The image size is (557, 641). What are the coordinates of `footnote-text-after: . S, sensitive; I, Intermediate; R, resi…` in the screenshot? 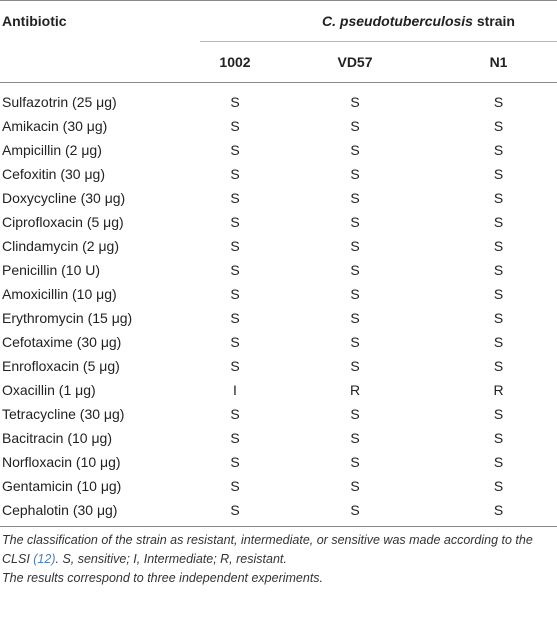 It's located at (171, 559).